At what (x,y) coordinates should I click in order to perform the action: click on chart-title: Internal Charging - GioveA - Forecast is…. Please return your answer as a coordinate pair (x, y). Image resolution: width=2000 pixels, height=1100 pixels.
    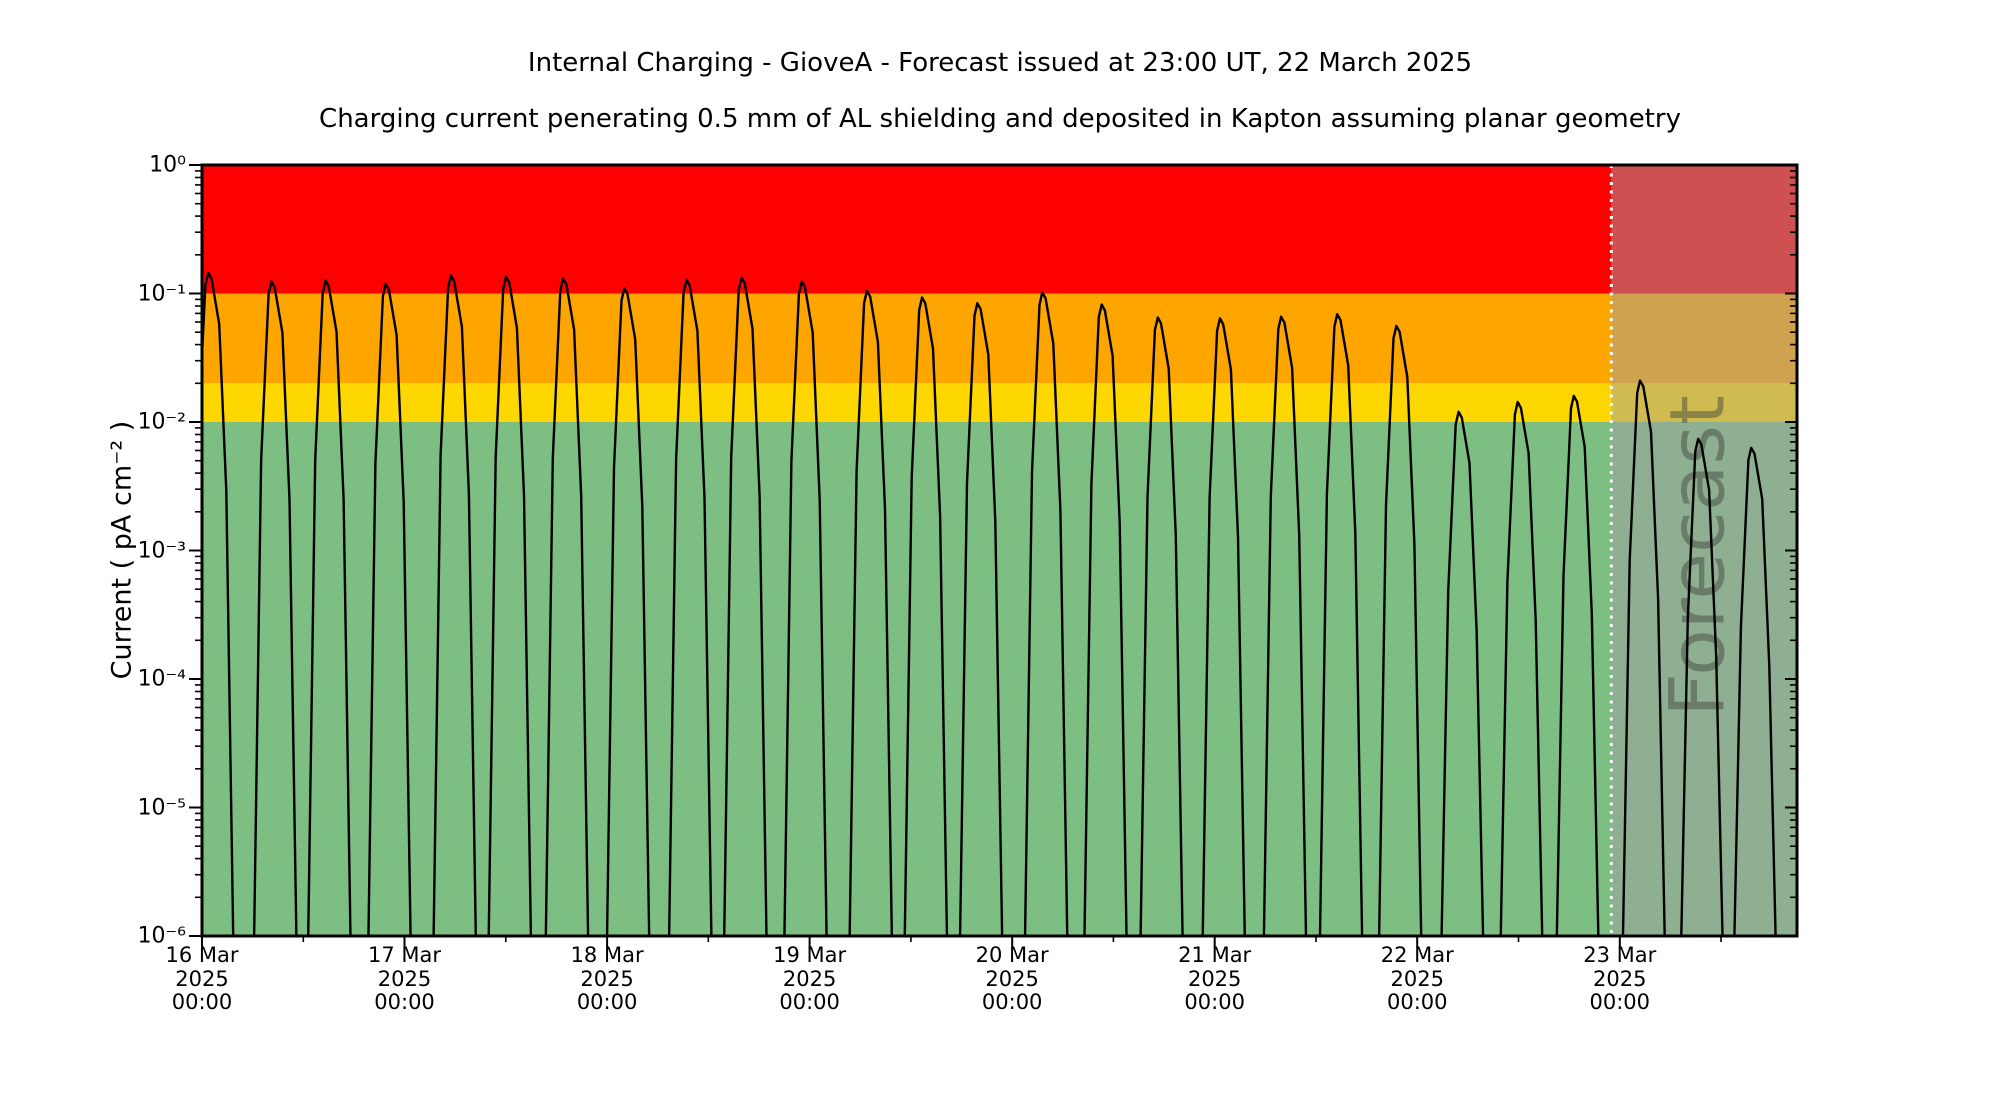
    Looking at the image, I should click on (1000, 63).